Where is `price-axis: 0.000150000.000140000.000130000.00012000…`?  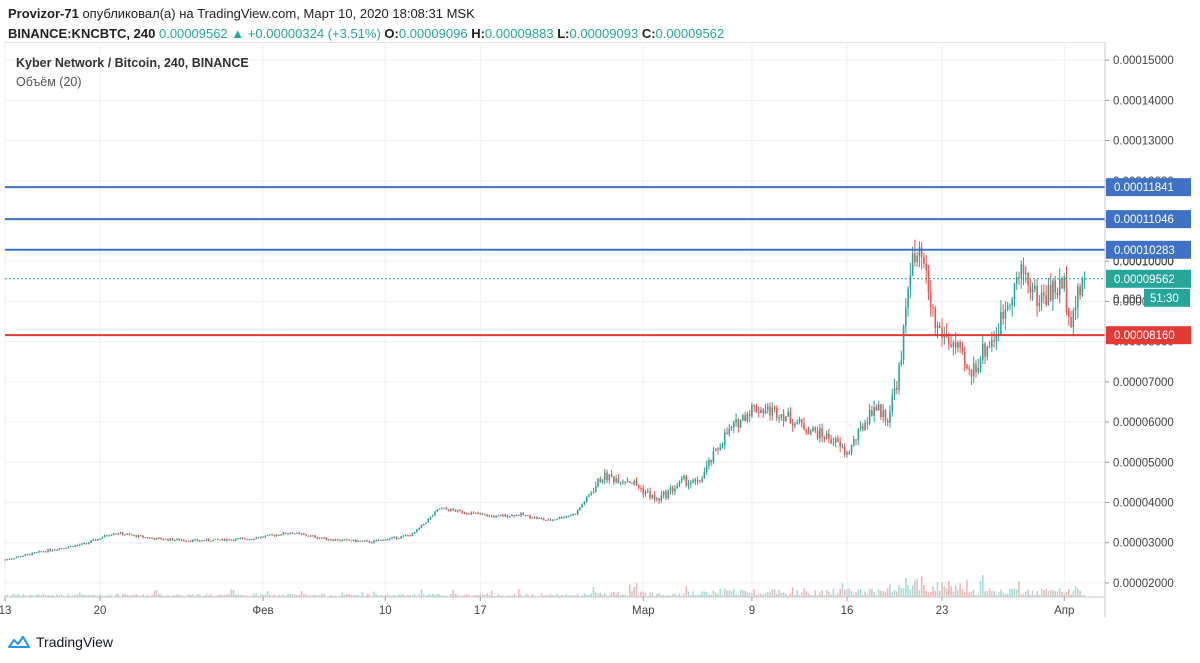 price-axis: 0.000150000.000140000.000130000.00012000… is located at coordinates (1139, 322).